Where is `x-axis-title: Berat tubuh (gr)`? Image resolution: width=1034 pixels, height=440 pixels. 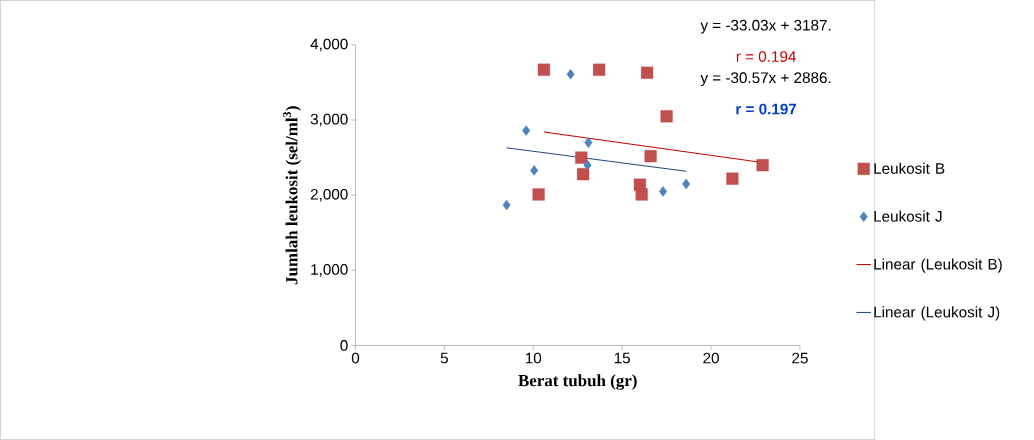 x-axis-title: Berat tubuh (gr) is located at coordinates (577, 382).